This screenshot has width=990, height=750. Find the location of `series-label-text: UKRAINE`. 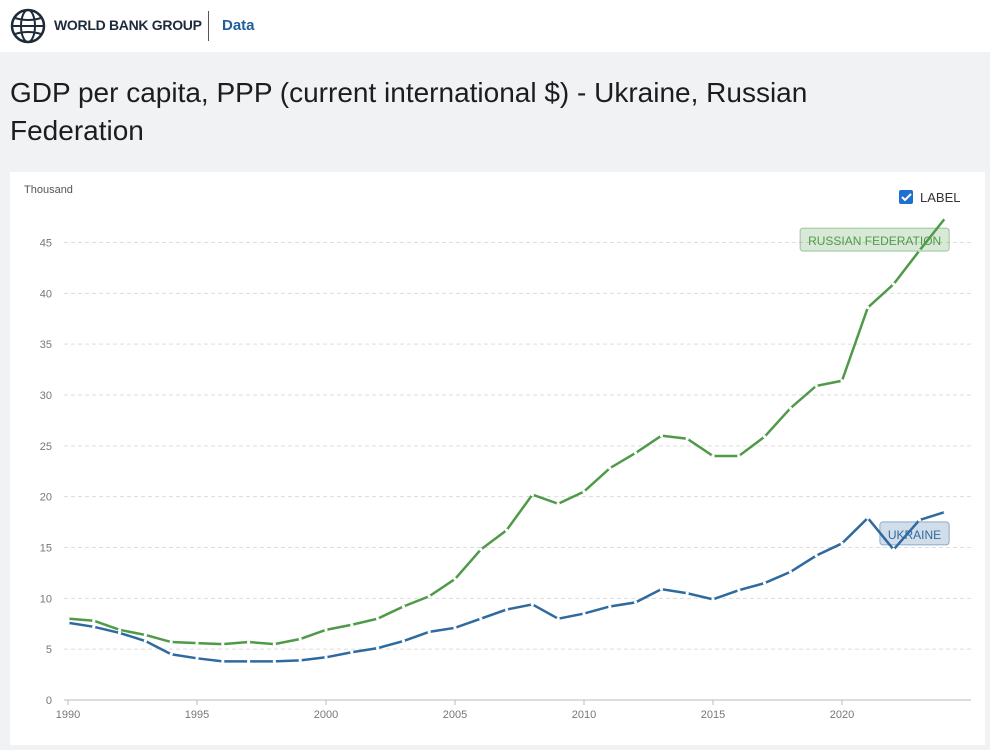

series-label-text: UKRAINE is located at coordinates (914, 535).